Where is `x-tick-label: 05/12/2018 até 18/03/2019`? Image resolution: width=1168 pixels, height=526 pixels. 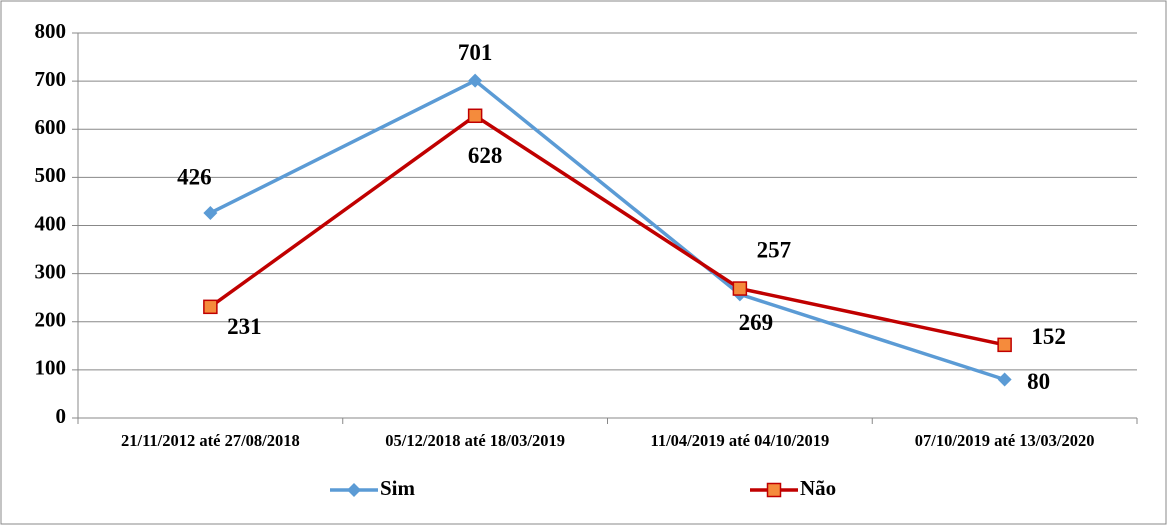
x-tick-label: 05/12/2018 até 18/03/2019 is located at coordinates (475, 440).